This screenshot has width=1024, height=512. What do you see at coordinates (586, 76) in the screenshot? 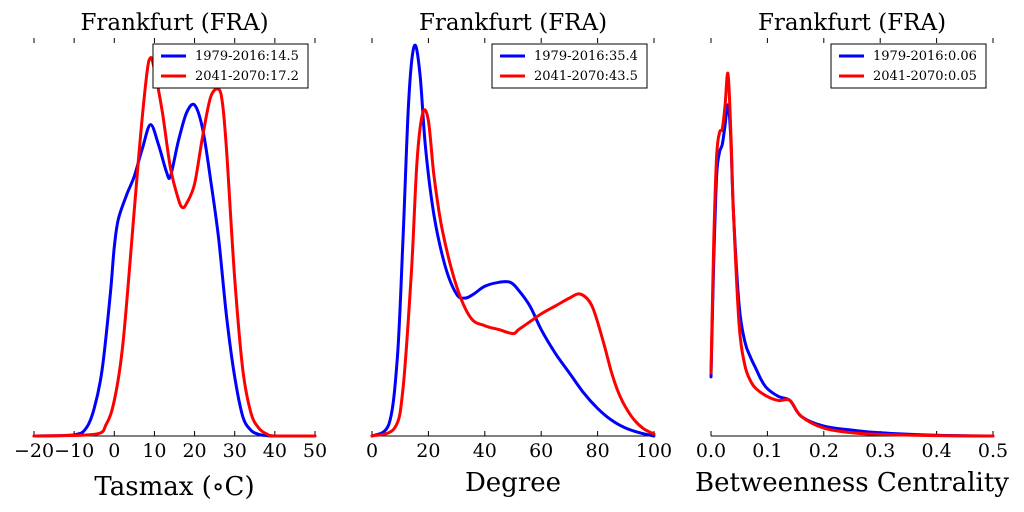
I see `legend-label: 2041-2070:43.5` at bounding box center [586, 76].